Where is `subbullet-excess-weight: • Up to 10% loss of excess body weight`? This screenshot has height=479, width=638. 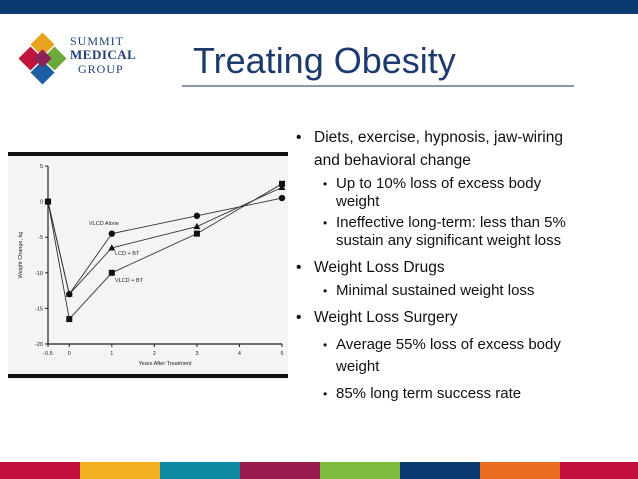 subbullet-excess-weight: • Up to 10% loss of excess body weight is located at coordinates (460, 193).